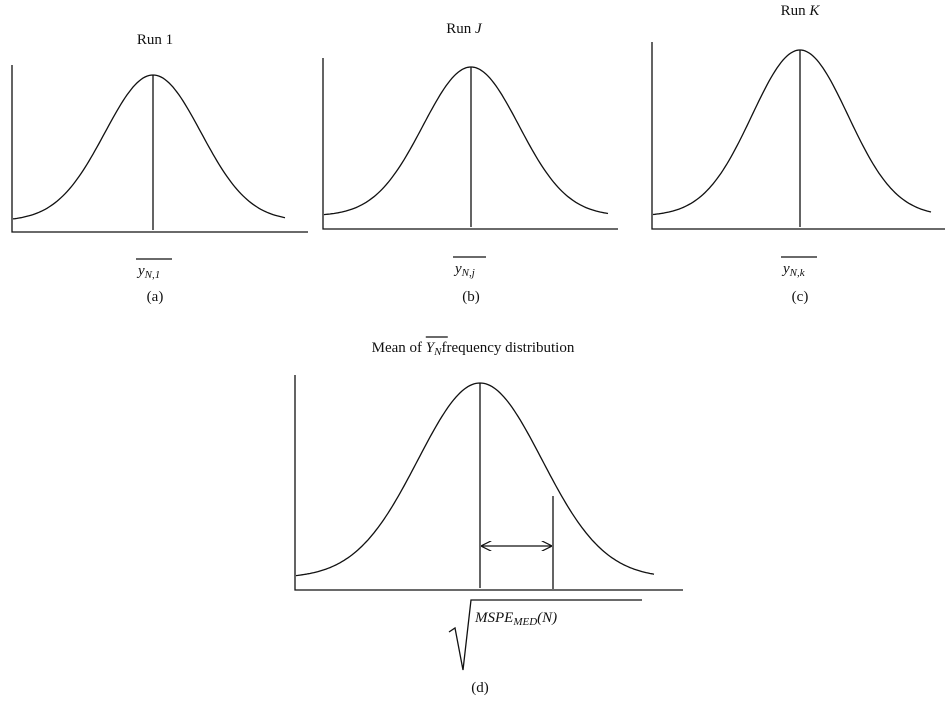 This screenshot has height=708, width=947. Describe the element at coordinates (155, 297) in the screenshot. I see `caption: (a)` at that location.